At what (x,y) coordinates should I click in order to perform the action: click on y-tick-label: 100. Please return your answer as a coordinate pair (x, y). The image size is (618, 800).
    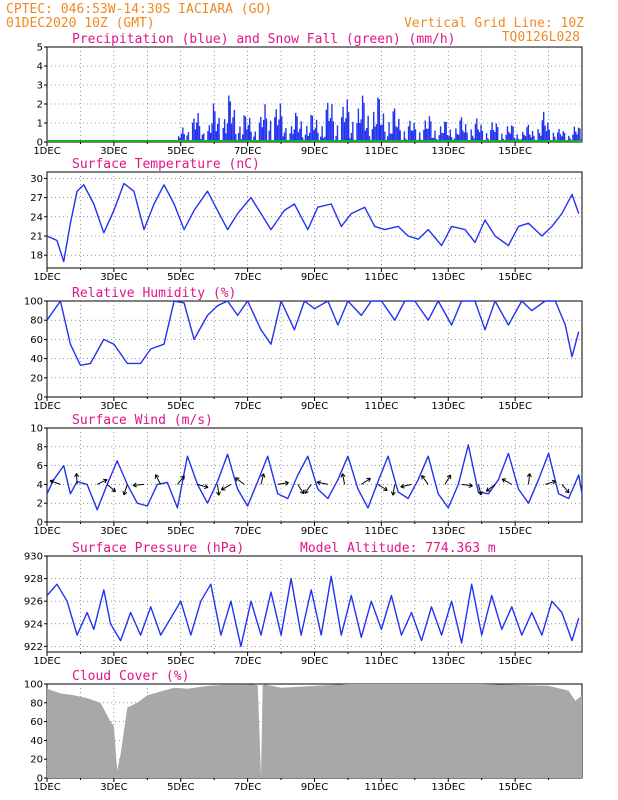
    Looking at the image, I should click on (33, 302).